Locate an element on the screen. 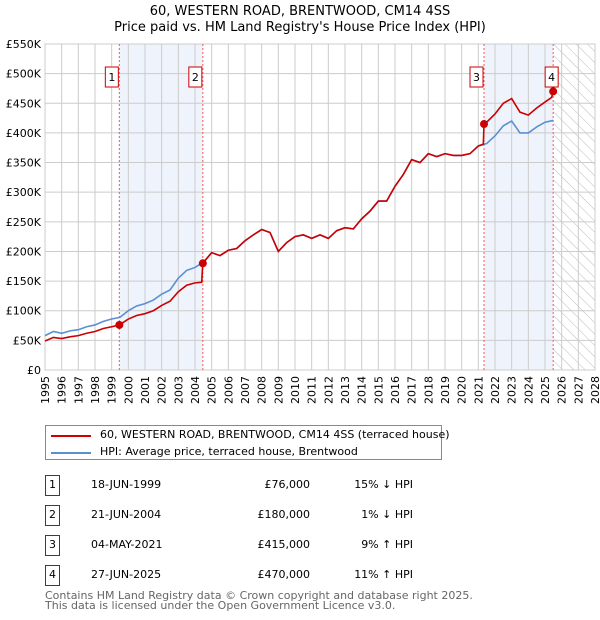 Image resolution: width=600 pixels, height=620 pixels. y-tick-label: £0 is located at coordinates (34, 370).